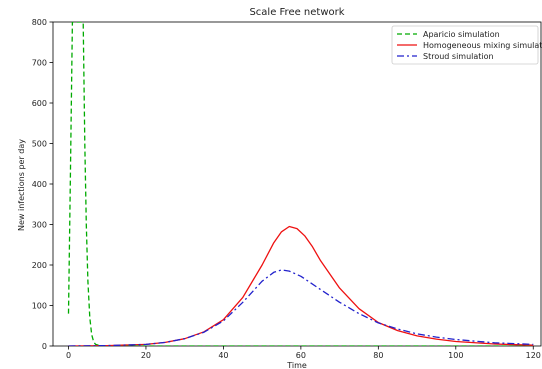 This screenshot has width=542, height=369. I want to click on x-tick-label: 100, so click(455, 355).